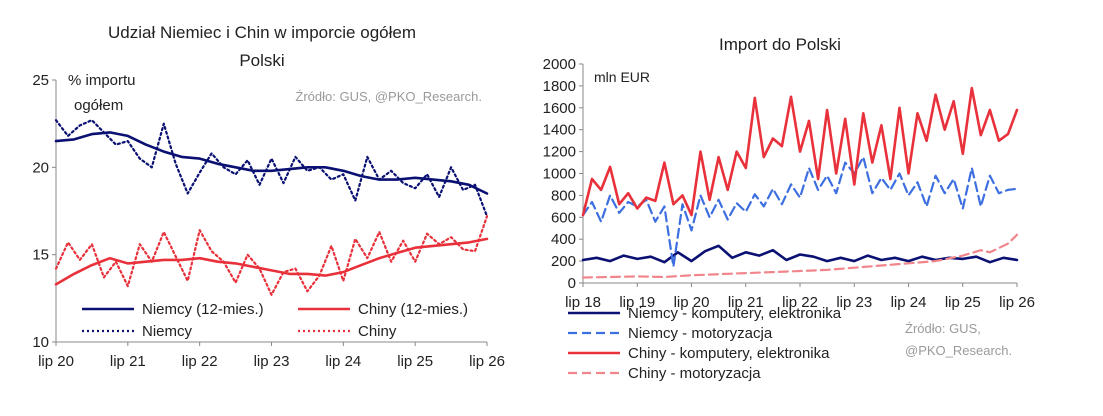 This screenshot has height=416, width=1103. What do you see at coordinates (559, 130) in the screenshot?
I see `y-tick-label: 1400` at bounding box center [559, 130].